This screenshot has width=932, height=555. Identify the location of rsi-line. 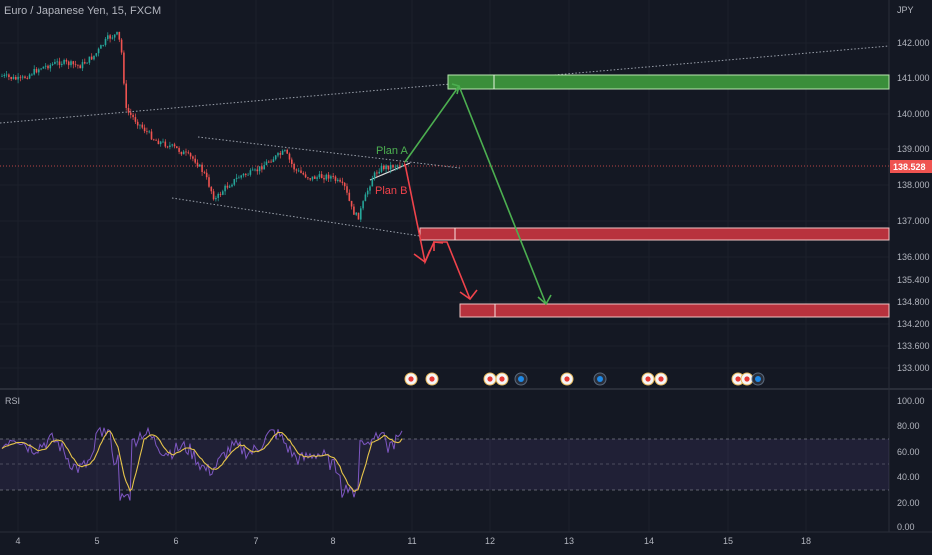
(202, 463).